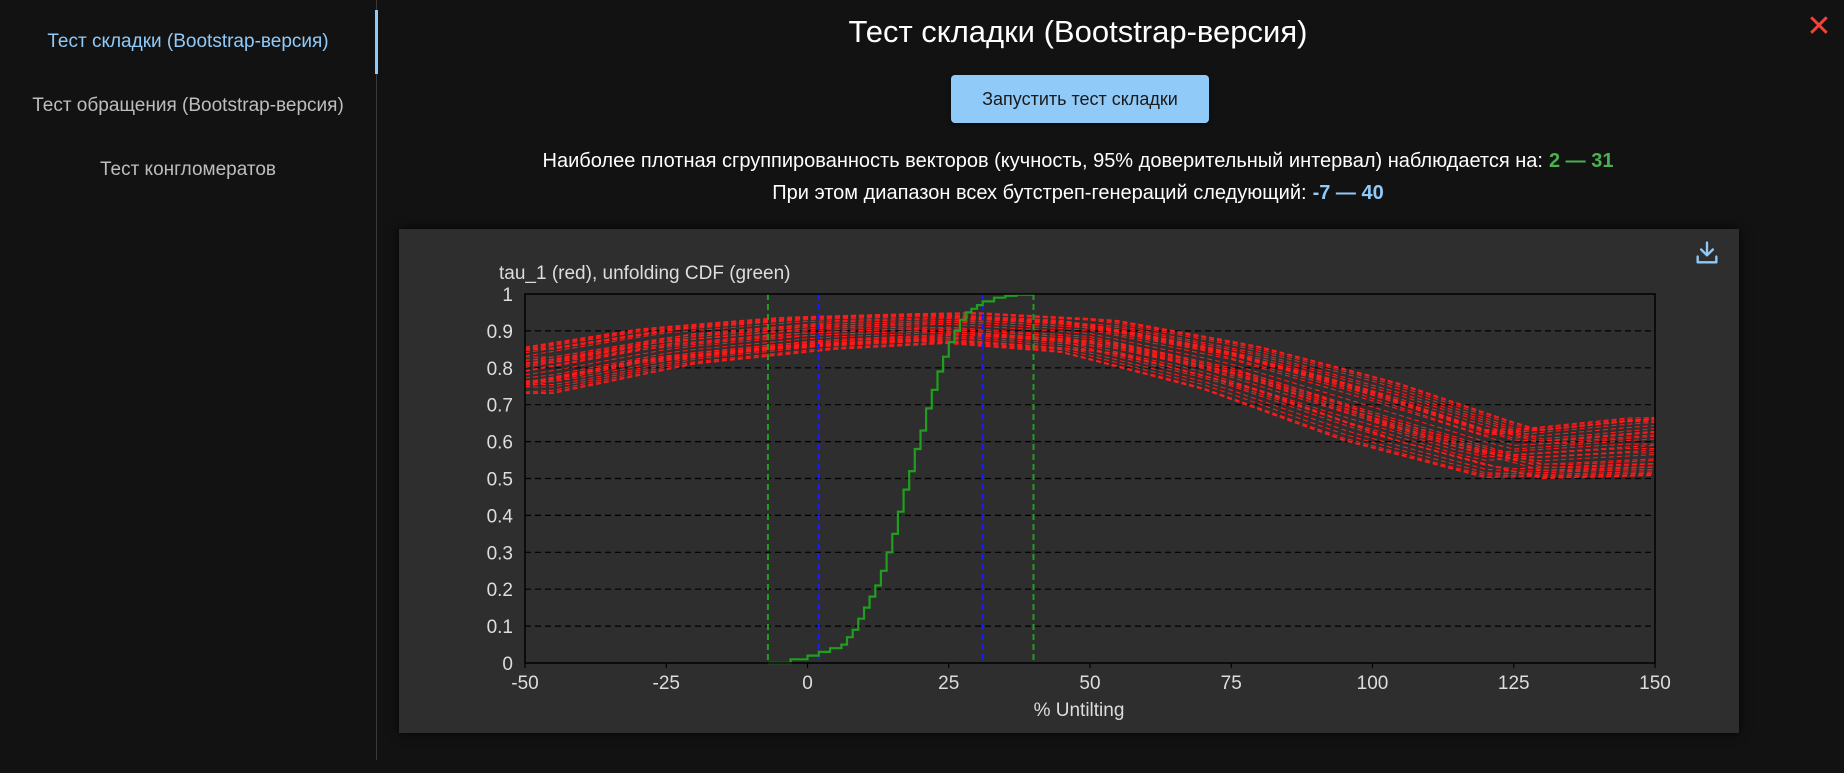 The height and width of the screenshot is (773, 1844). What do you see at coordinates (507, 295) in the screenshot?
I see `y-tick-label: 1` at bounding box center [507, 295].